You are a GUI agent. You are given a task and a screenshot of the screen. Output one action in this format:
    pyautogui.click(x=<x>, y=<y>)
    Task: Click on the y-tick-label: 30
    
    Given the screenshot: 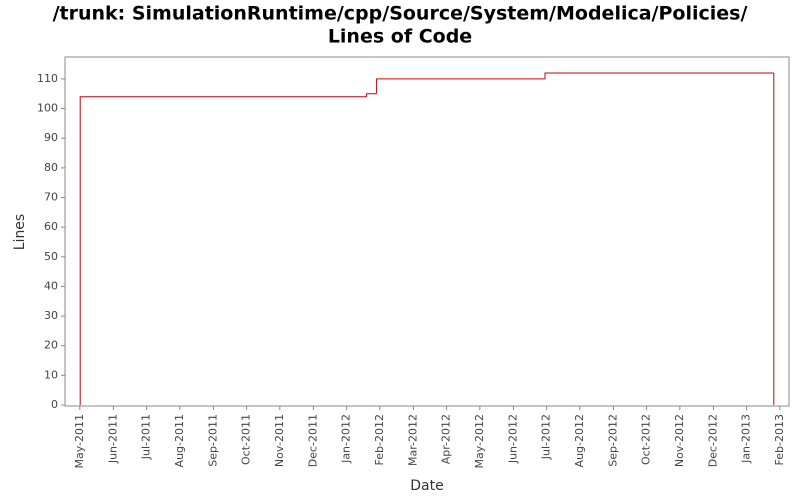 What is the action you would take?
    pyautogui.click(x=51, y=315)
    